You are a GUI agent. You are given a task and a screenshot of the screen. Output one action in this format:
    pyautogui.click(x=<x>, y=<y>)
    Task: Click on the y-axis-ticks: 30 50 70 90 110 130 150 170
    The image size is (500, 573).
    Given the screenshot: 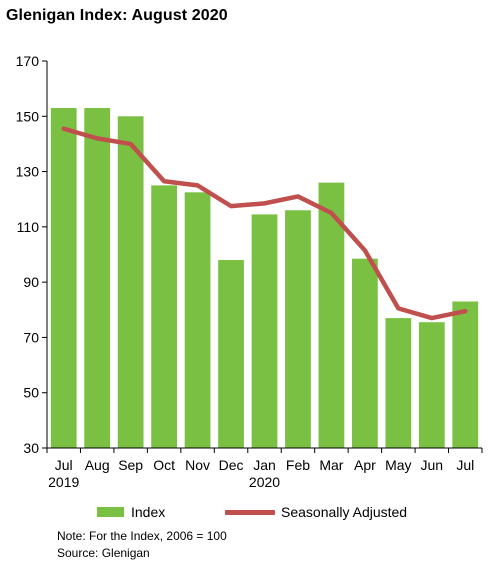 What is the action you would take?
    pyautogui.click(x=31, y=254)
    